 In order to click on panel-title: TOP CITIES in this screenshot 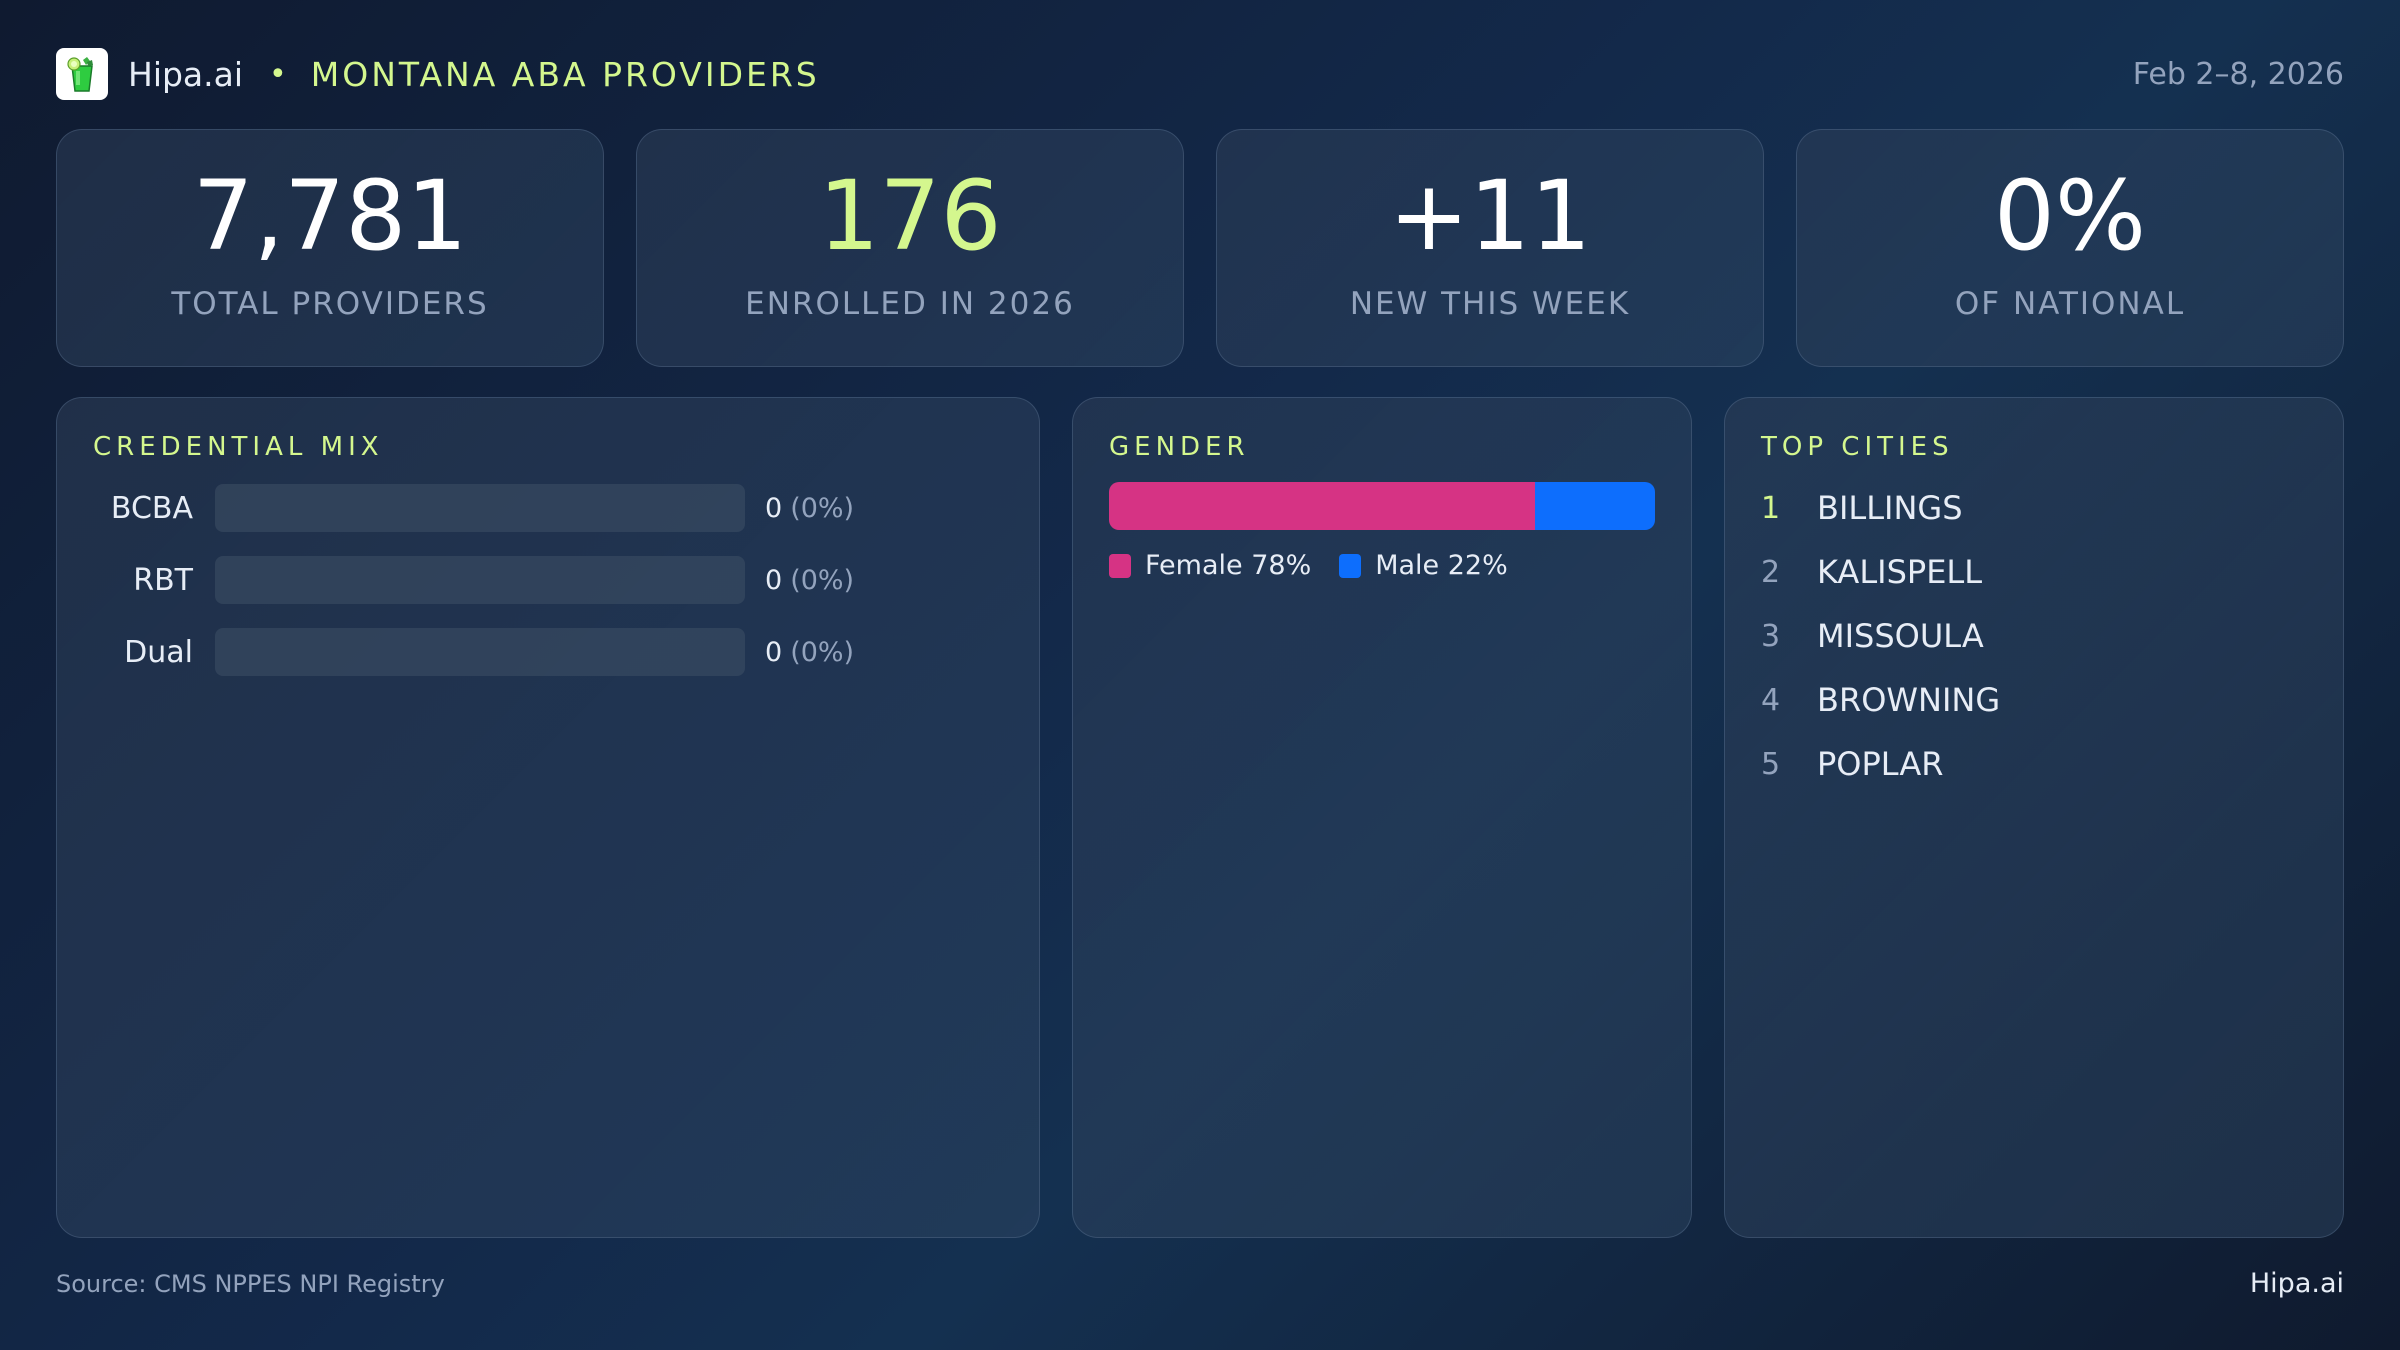, I will do `click(1857, 447)`.